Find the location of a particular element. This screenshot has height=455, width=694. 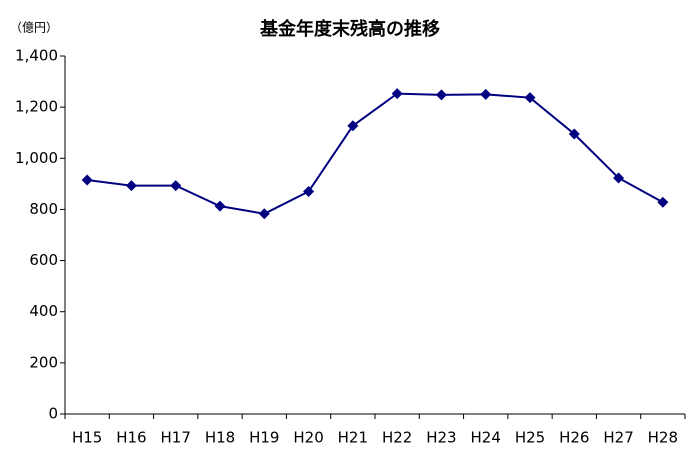

x-tick-label: H16 is located at coordinates (131, 438).